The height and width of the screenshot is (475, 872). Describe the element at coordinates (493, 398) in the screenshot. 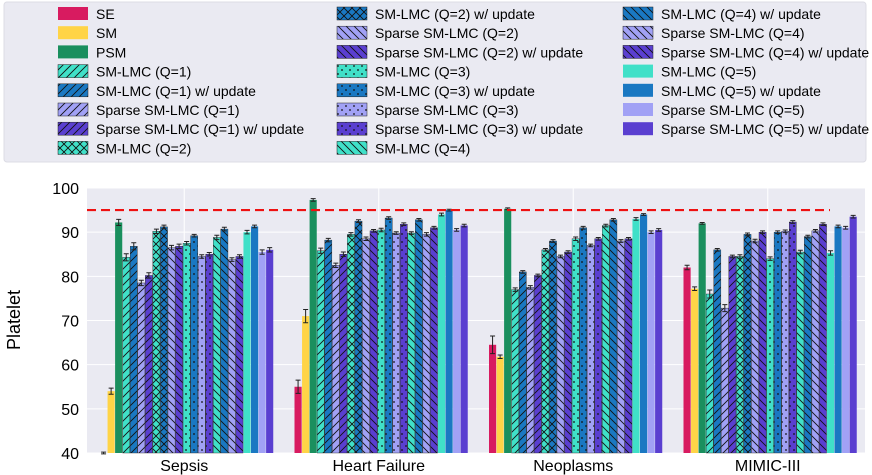

I see `bar-se-neoplasms` at that location.